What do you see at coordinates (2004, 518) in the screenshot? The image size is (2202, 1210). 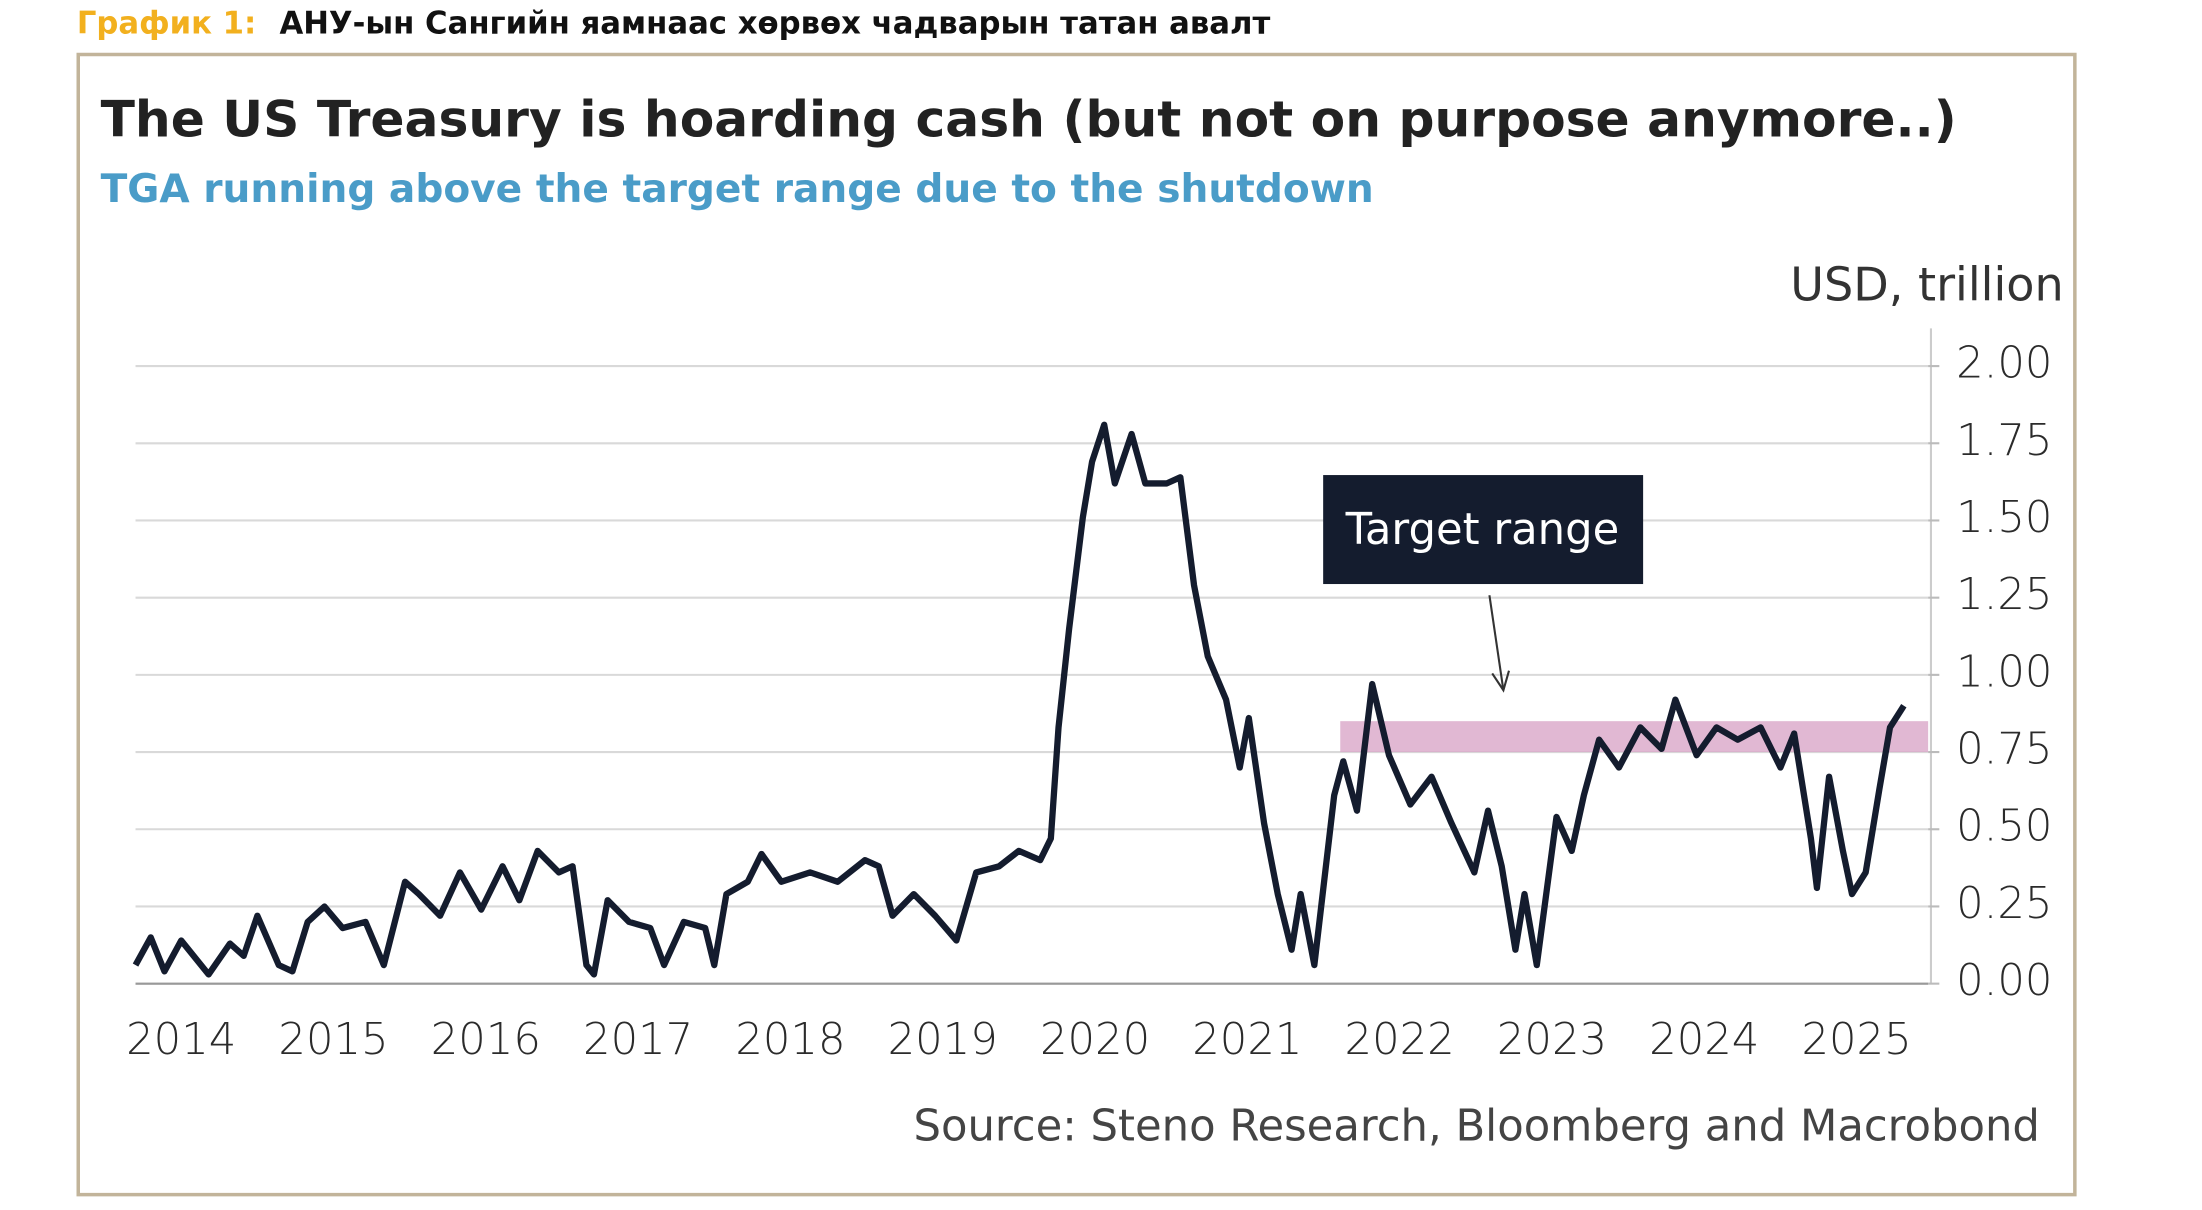 I see `y-tick-label: 1.50` at bounding box center [2004, 518].